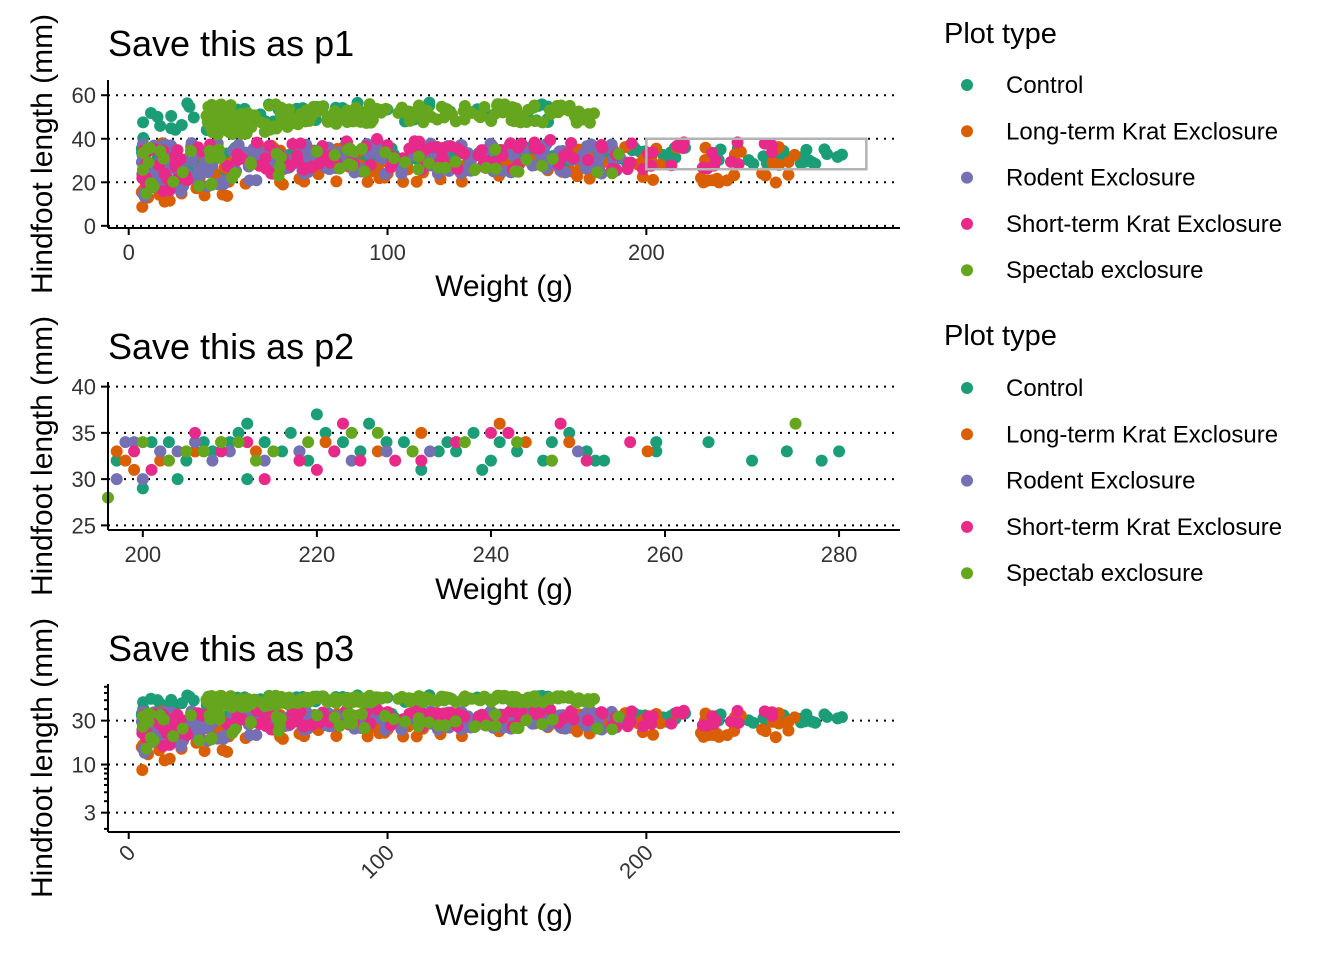  I want to click on p1-y-tick-label: 40, so click(84, 139).